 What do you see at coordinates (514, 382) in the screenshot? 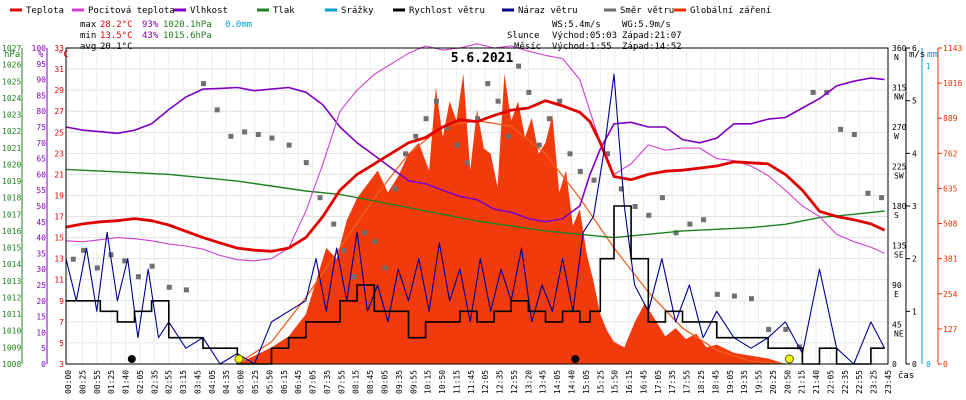
I see `x-tick-label: 12:55` at bounding box center [514, 382].